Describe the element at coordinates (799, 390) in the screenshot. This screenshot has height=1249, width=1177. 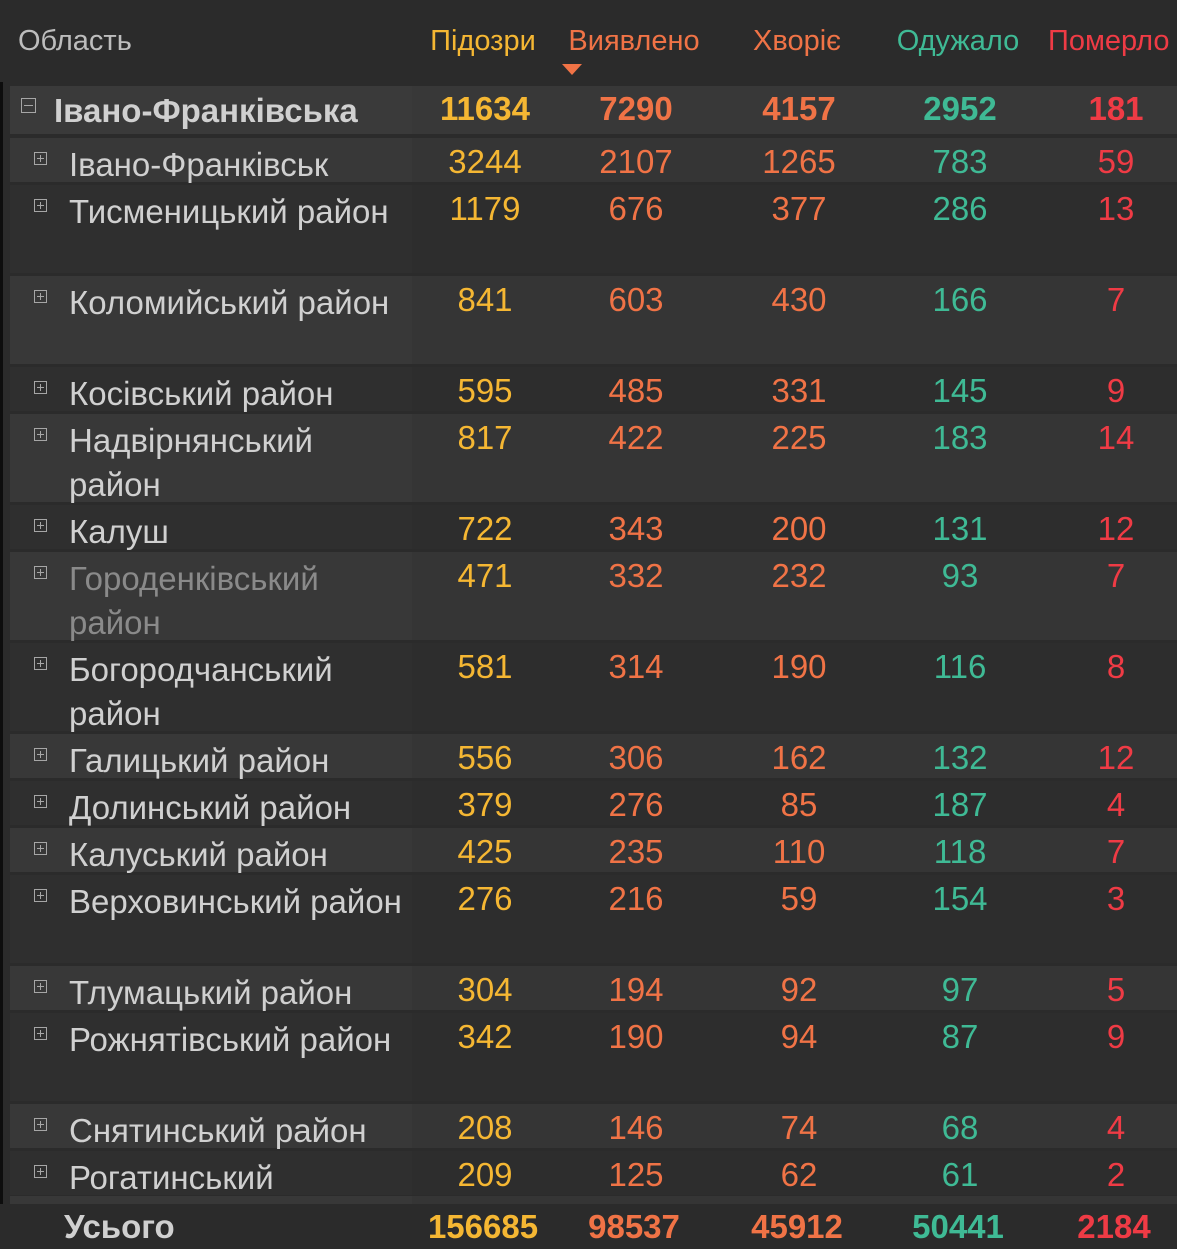
I see `cell-sick: 331` at that location.